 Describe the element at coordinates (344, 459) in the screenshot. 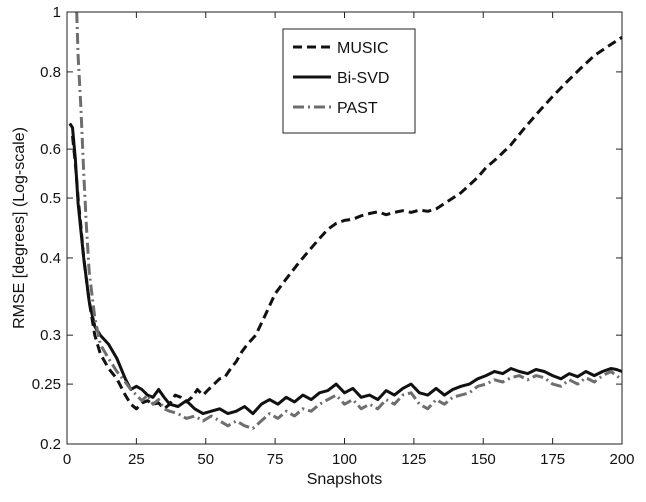

I see `x-tick-label: 100` at that location.